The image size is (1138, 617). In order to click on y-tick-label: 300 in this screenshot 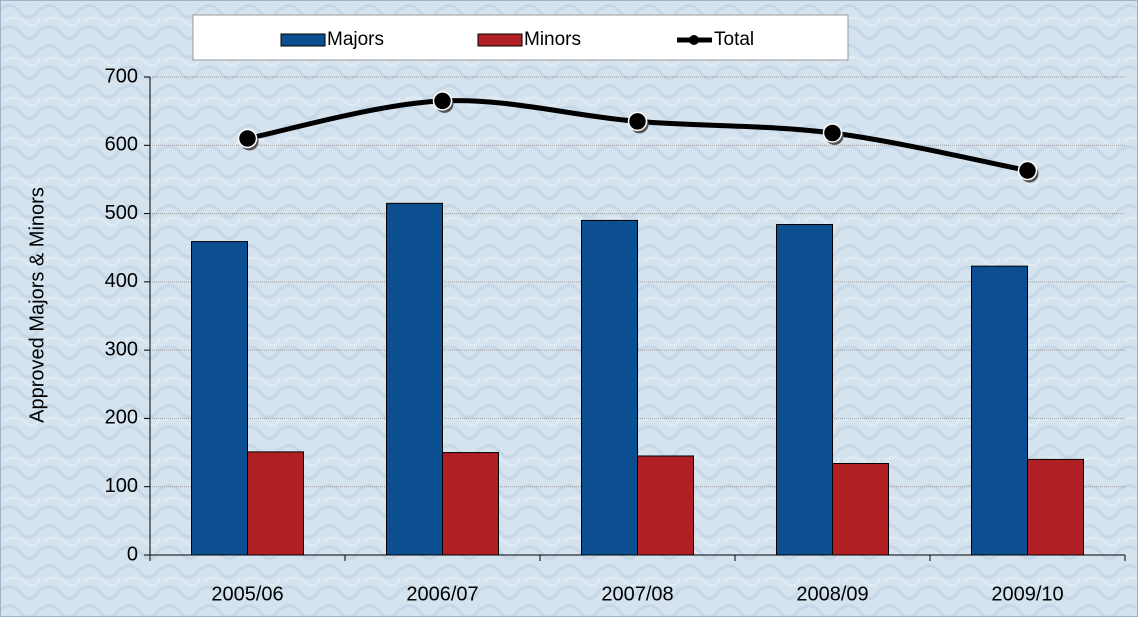, I will do `click(121, 349)`.